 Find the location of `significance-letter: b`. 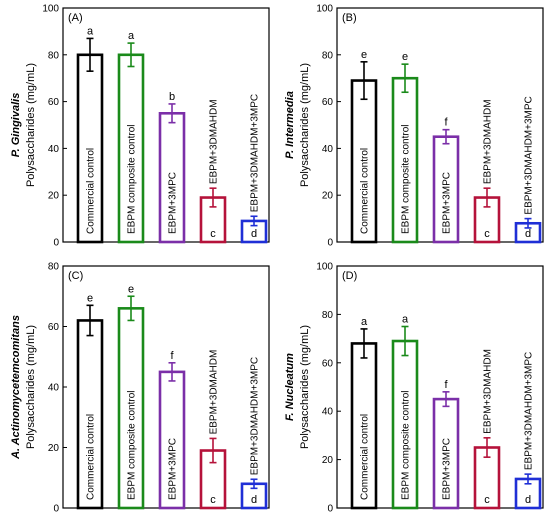

significance-letter: b is located at coordinates (172, 97).